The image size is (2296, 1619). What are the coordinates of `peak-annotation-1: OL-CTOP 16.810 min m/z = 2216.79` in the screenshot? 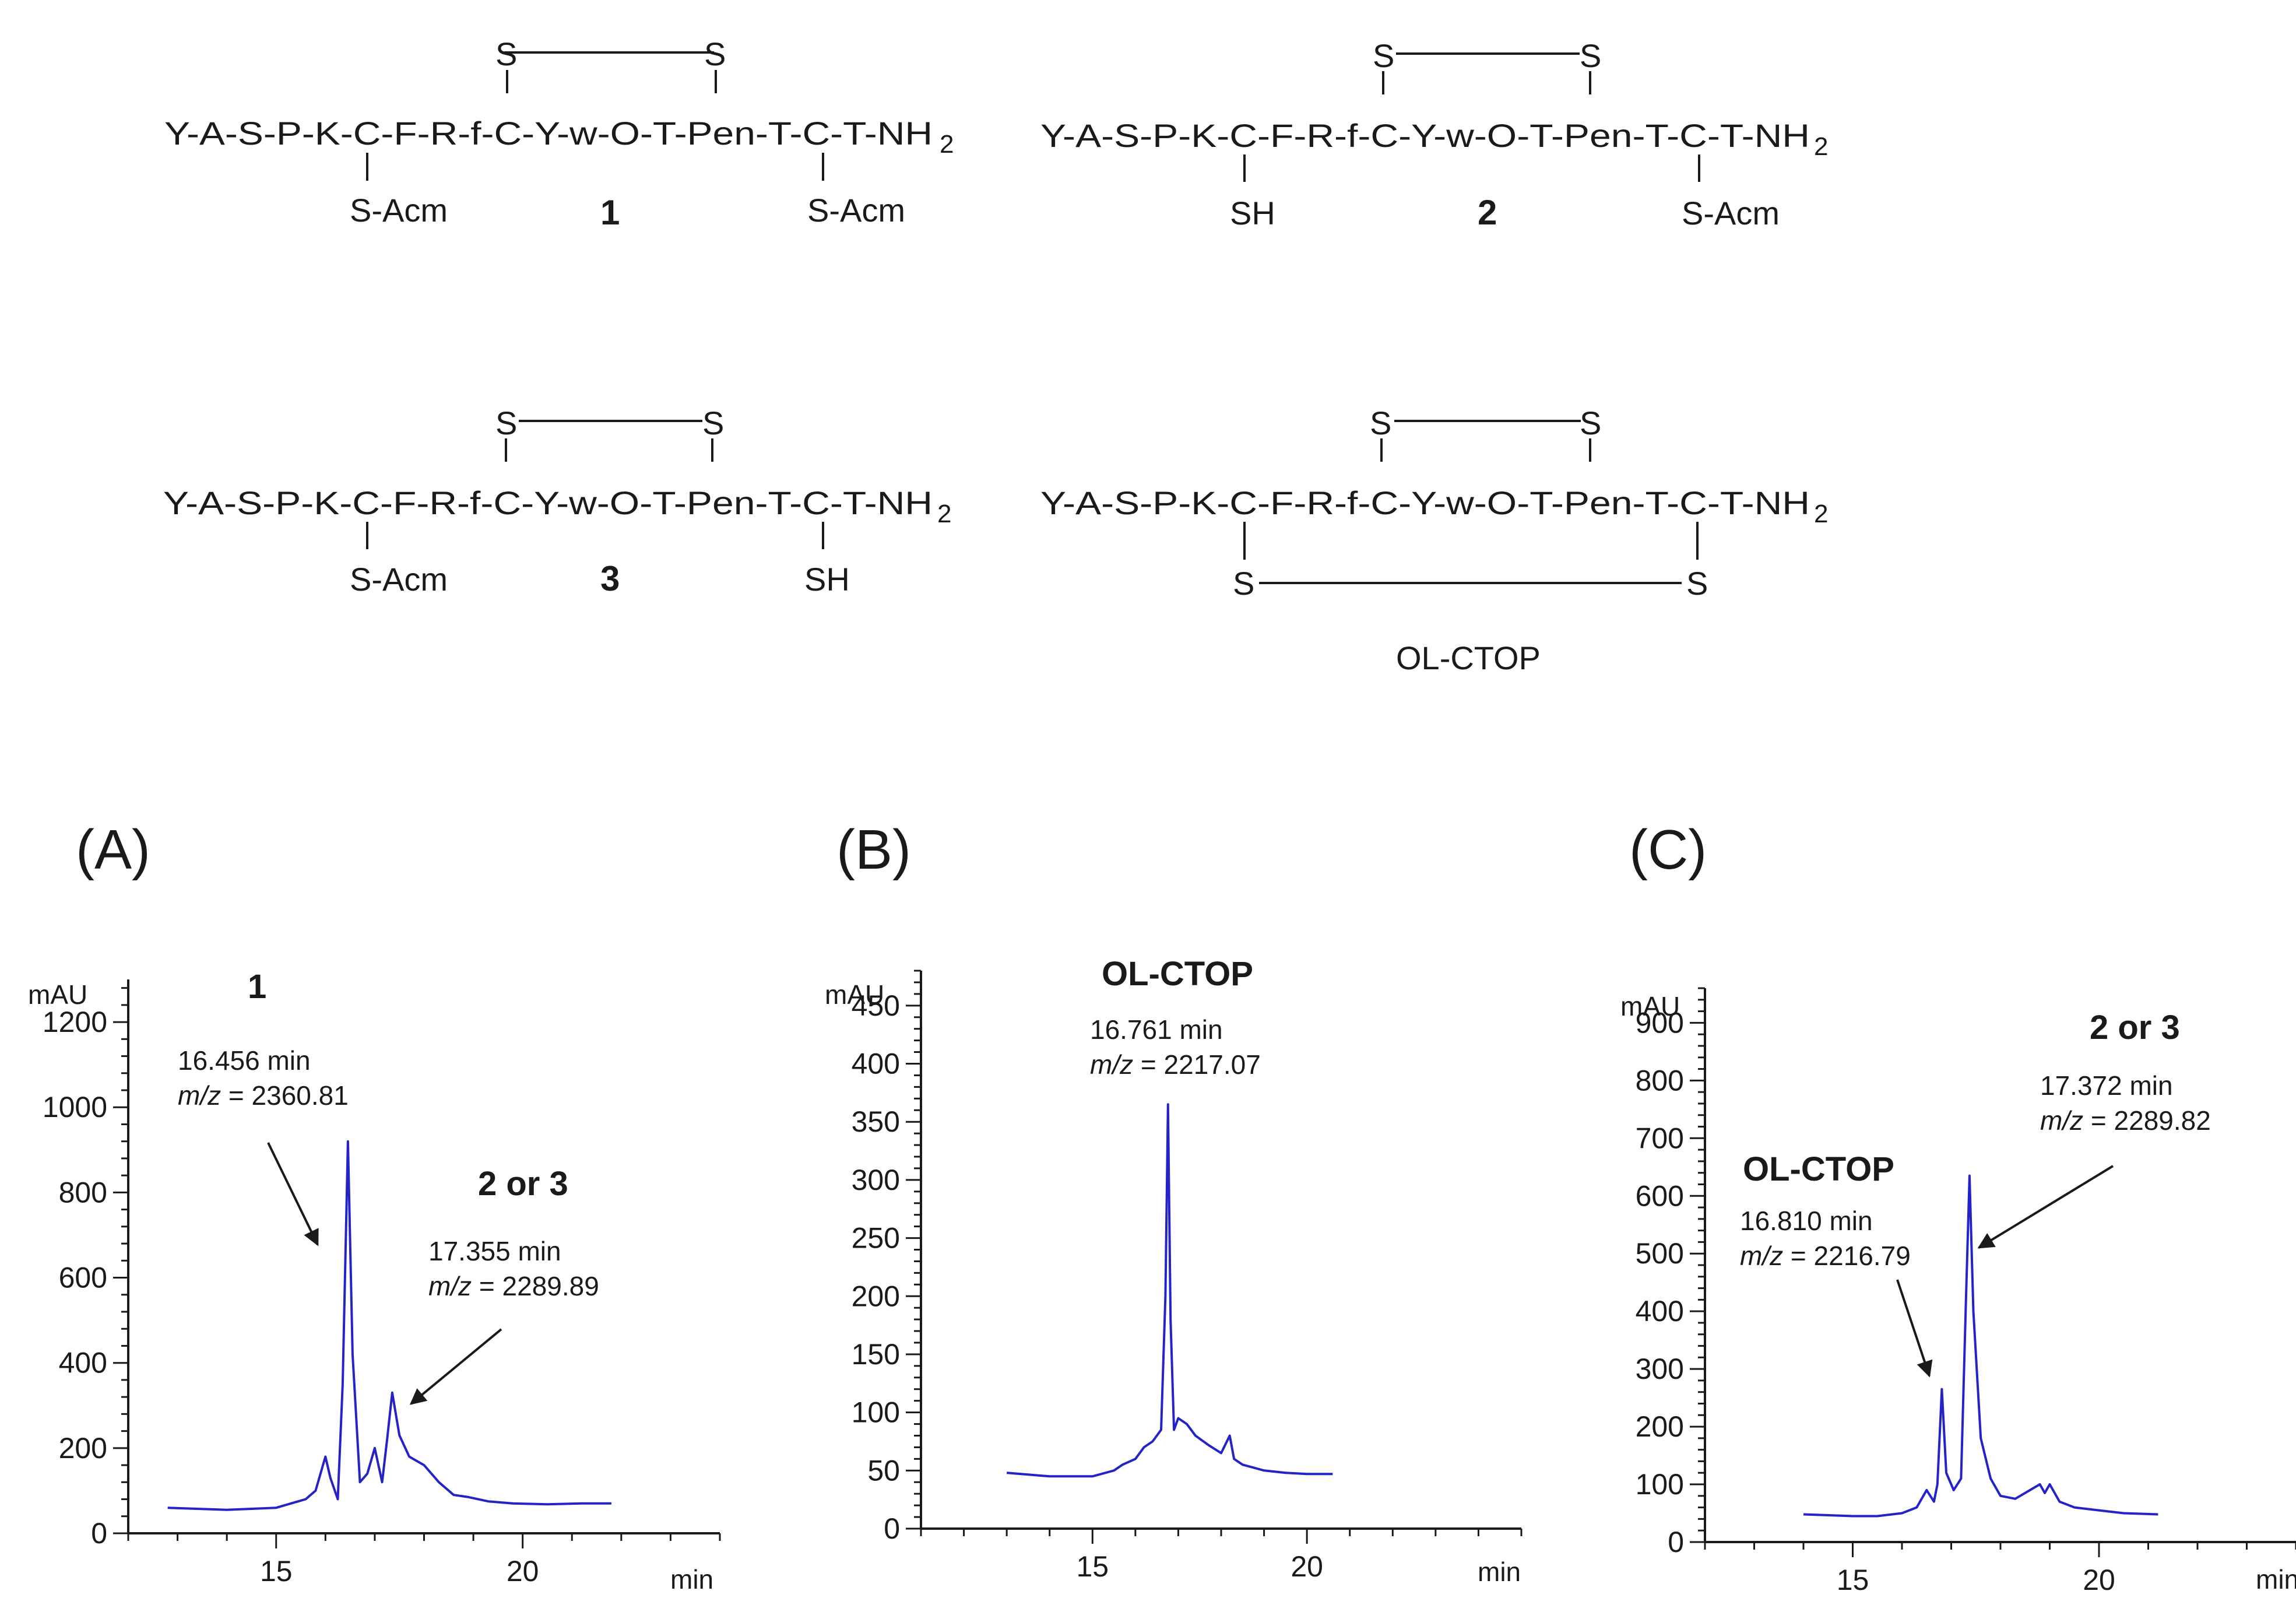 It's located at (1836, 1264).